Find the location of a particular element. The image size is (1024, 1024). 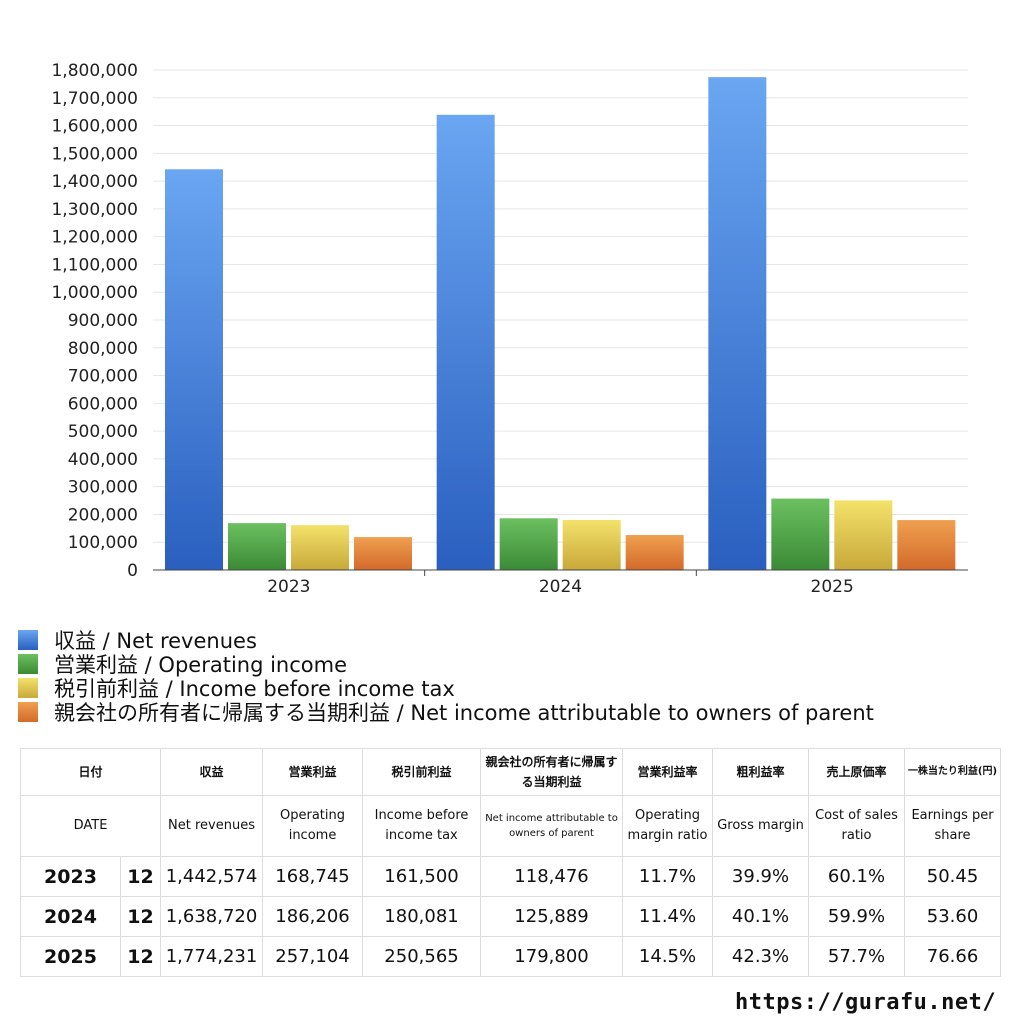

legend-swatch-net-revenues is located at coordinates (28, 640).